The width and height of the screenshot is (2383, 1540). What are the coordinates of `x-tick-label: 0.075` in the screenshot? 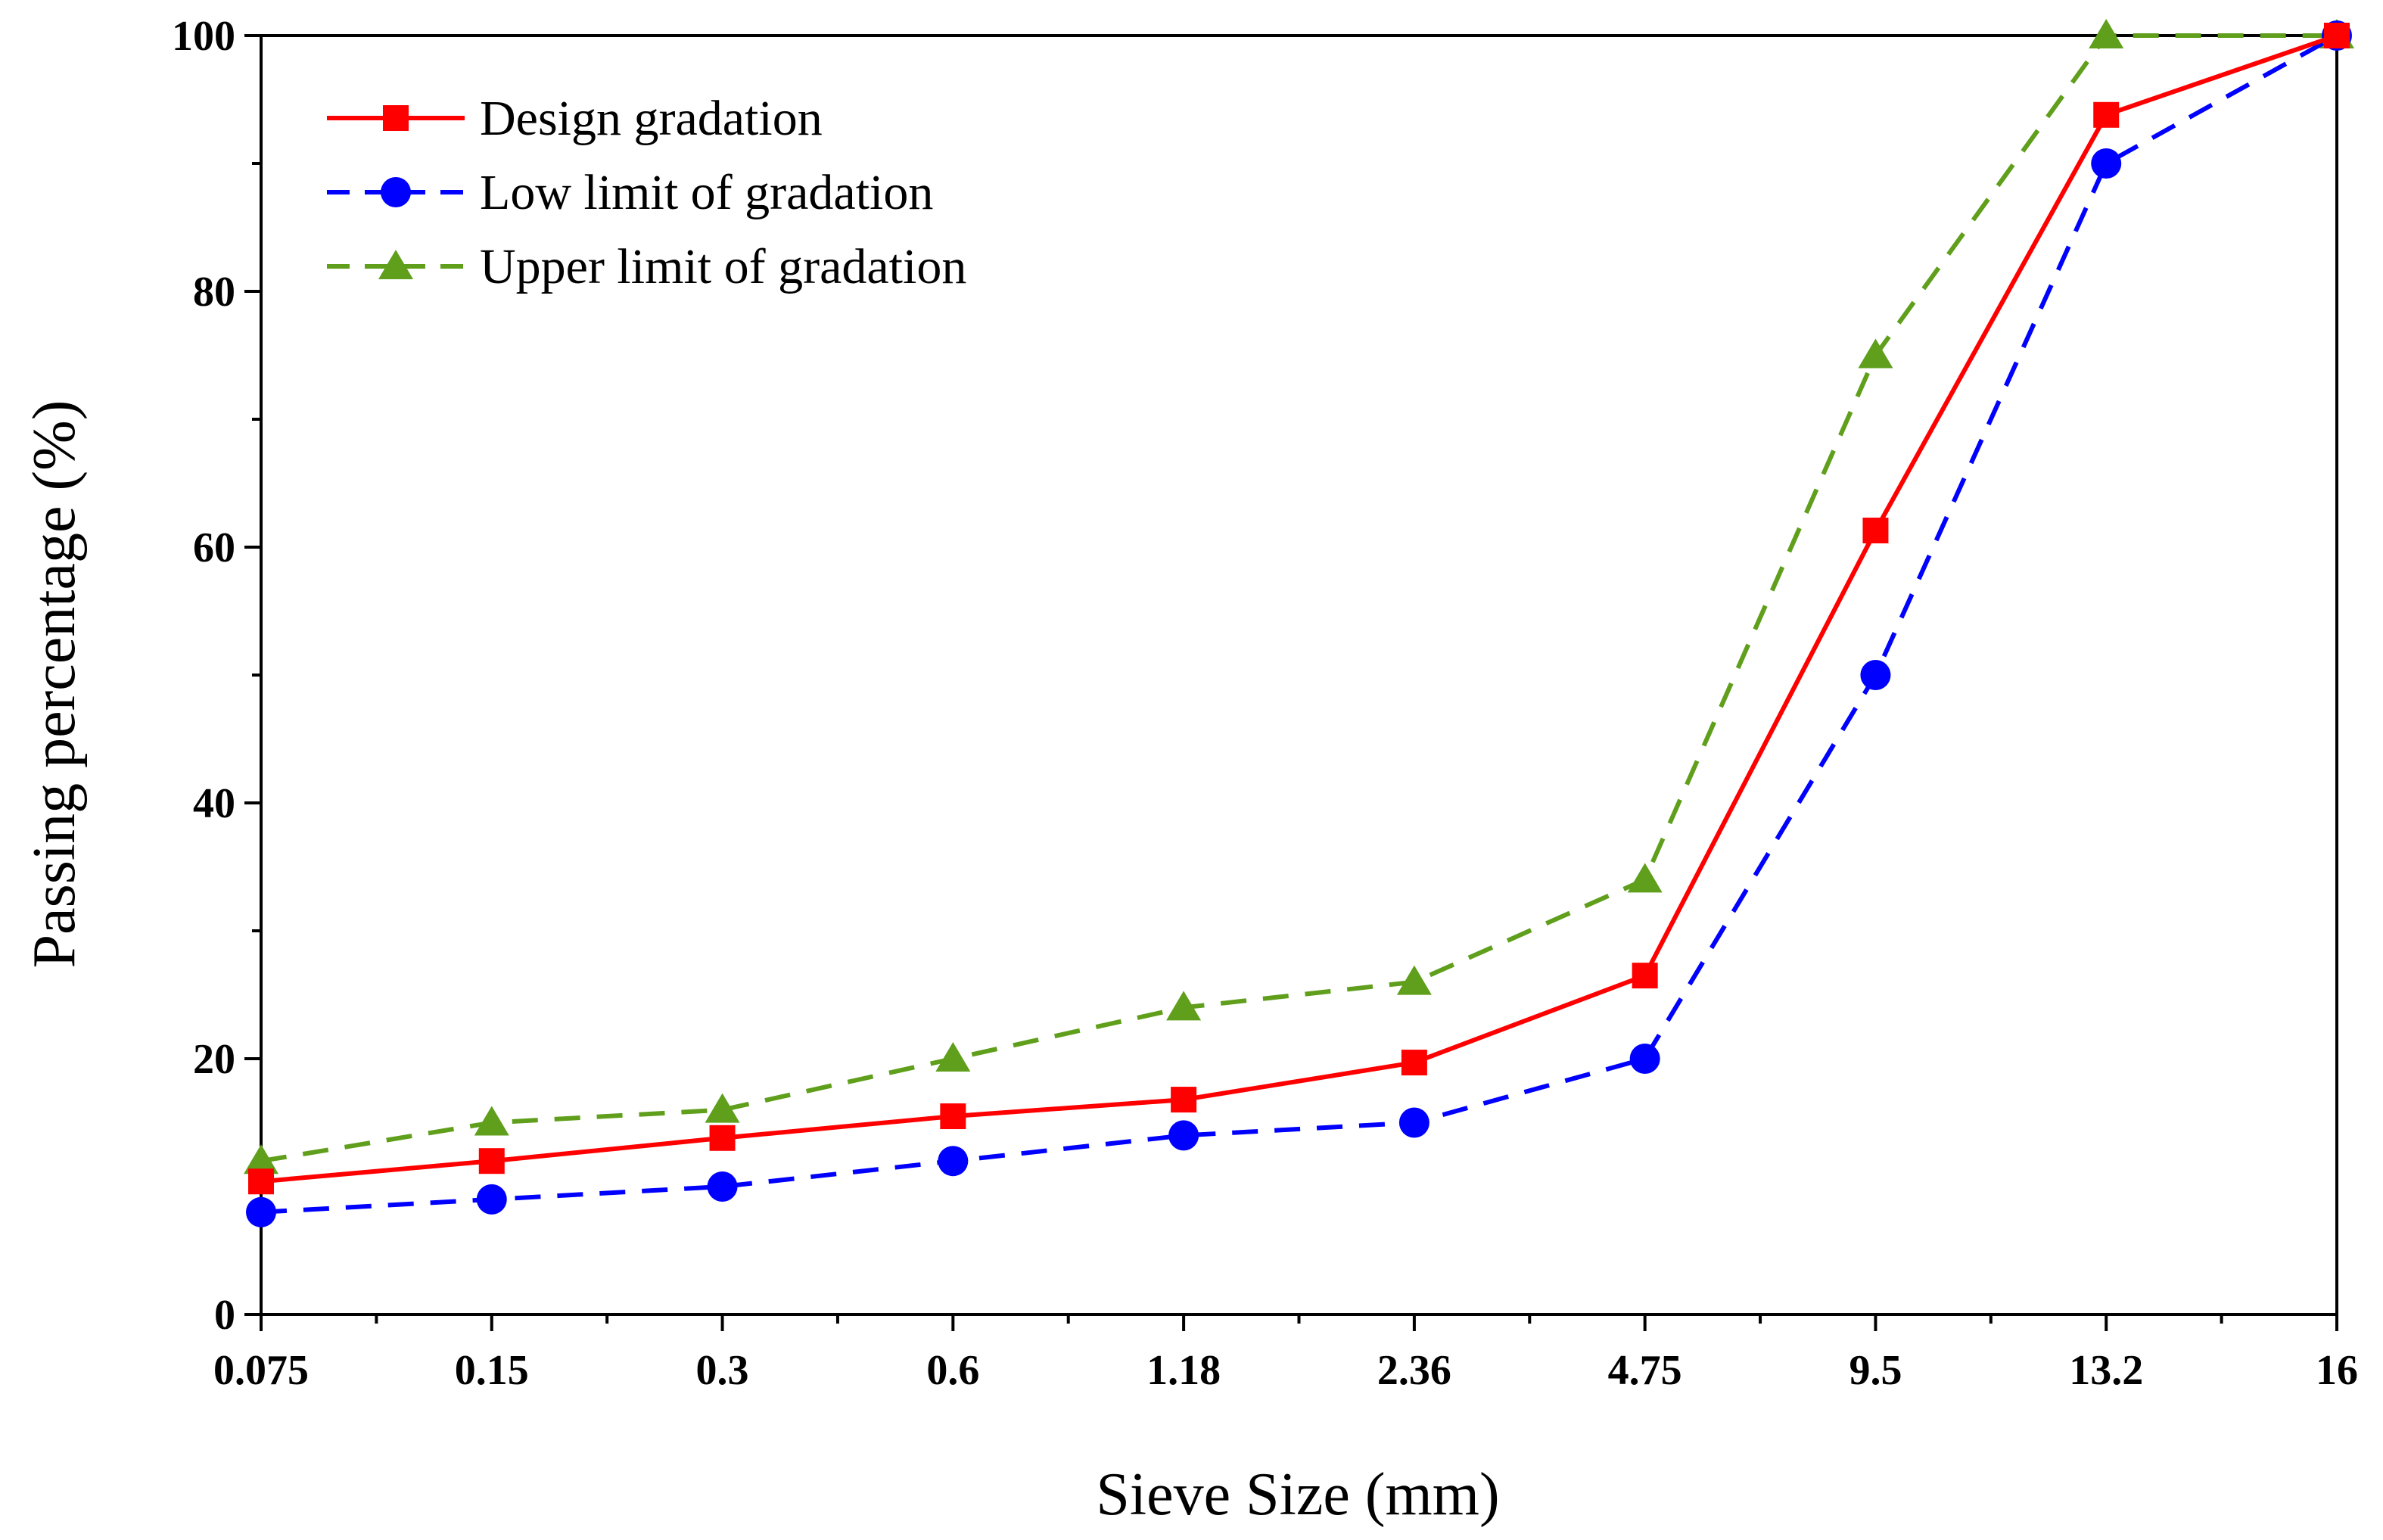 It's located at (261, 1370).